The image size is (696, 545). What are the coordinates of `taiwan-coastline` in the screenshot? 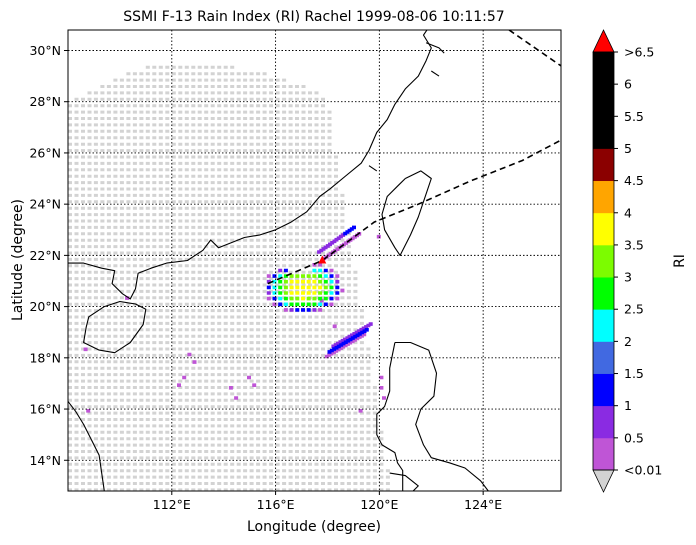 It's located at (406, 213).